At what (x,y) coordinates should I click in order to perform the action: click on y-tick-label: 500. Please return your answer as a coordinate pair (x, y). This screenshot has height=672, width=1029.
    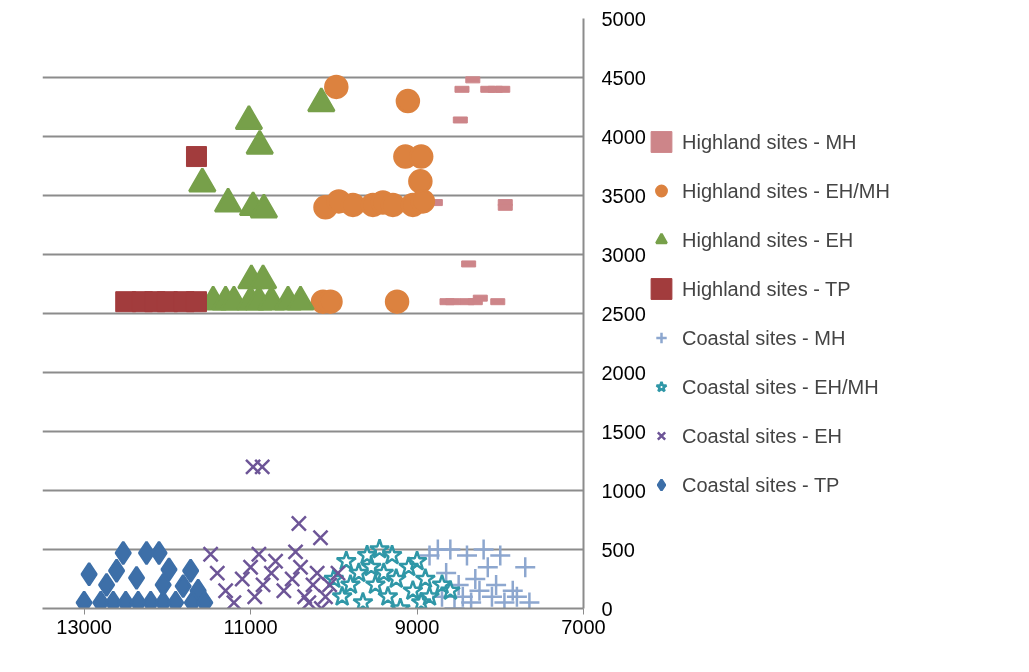
    Looking at the image, I should click on (618, 549).